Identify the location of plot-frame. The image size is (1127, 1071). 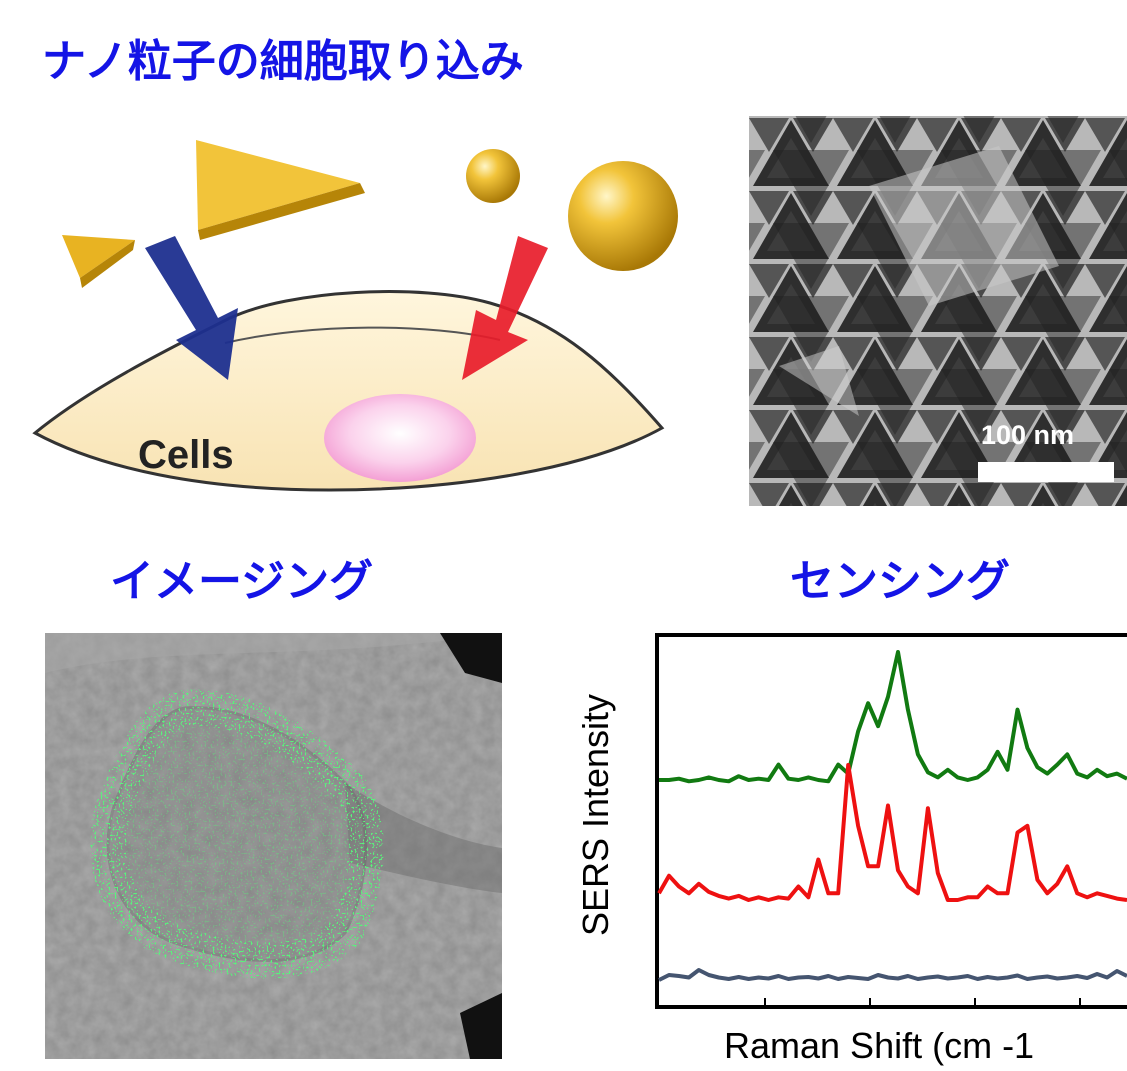
(891, 821).